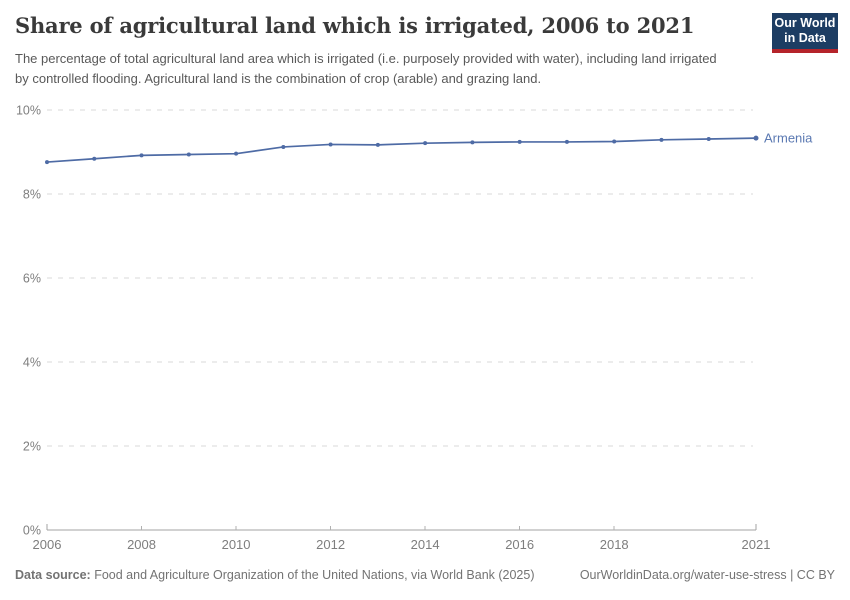 Image resolution: width=850 pixels, height=600 pixels. What do you see at coordinates (32, 279) in the screenshot?
I see `y-axis-tick-label: 6%` at bounding box center [32, 279].